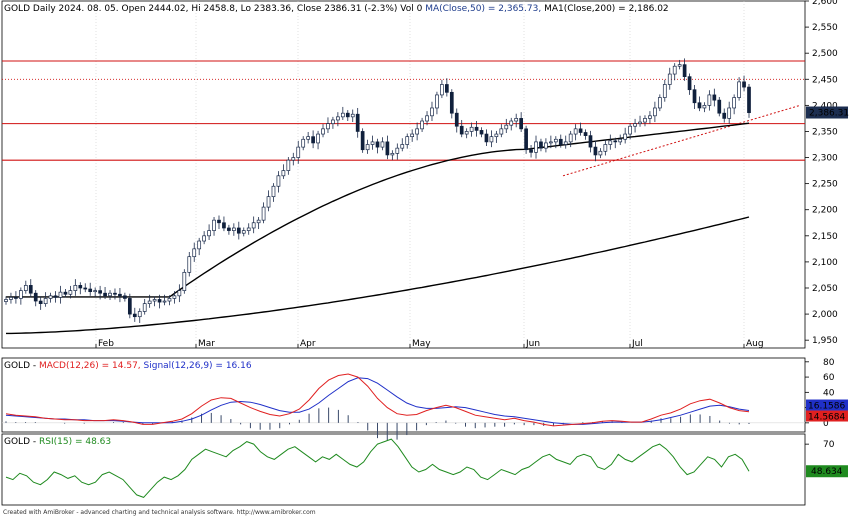 The image size is (850, 517). I want to click on rsi-panel-frame, so click(403, 469).